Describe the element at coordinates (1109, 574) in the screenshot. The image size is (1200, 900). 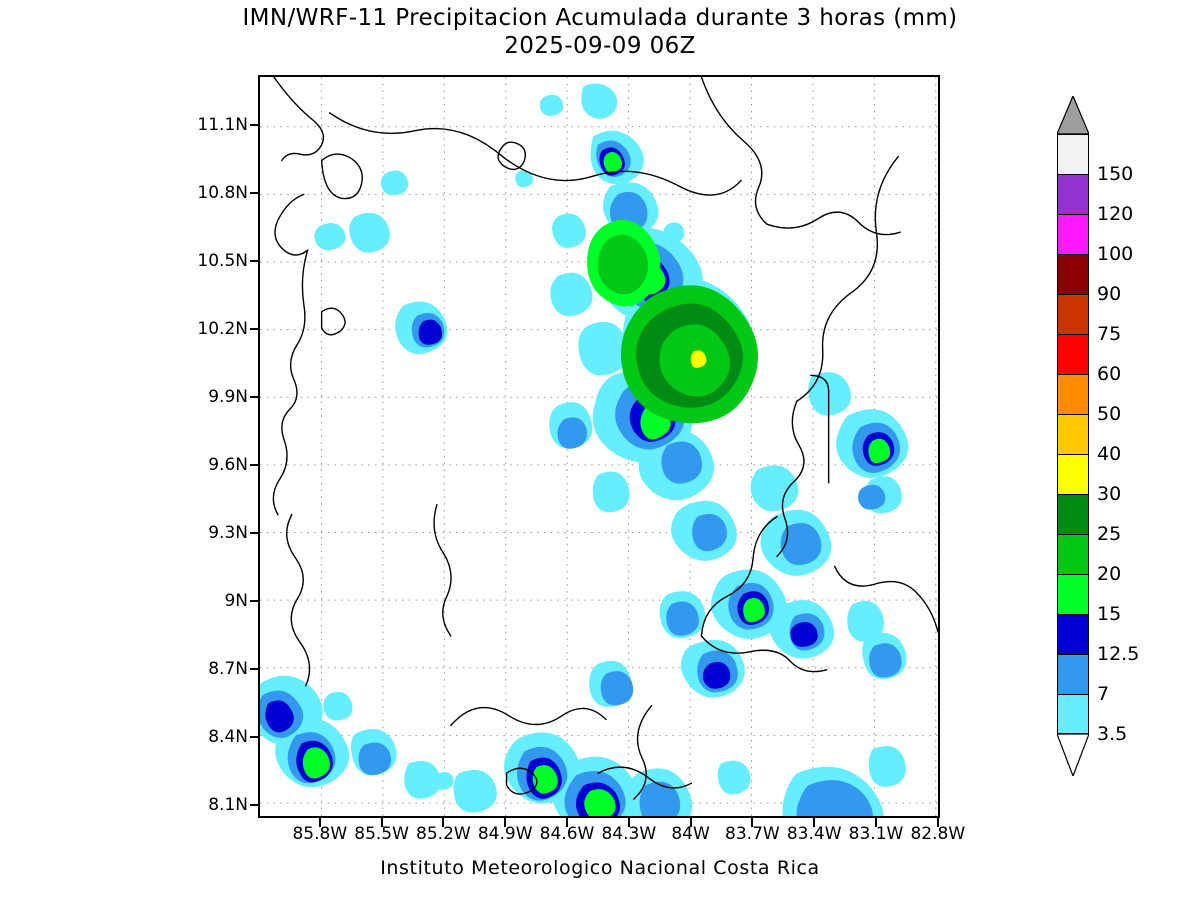
I see `colorbar-tick-label: 20` at that location.